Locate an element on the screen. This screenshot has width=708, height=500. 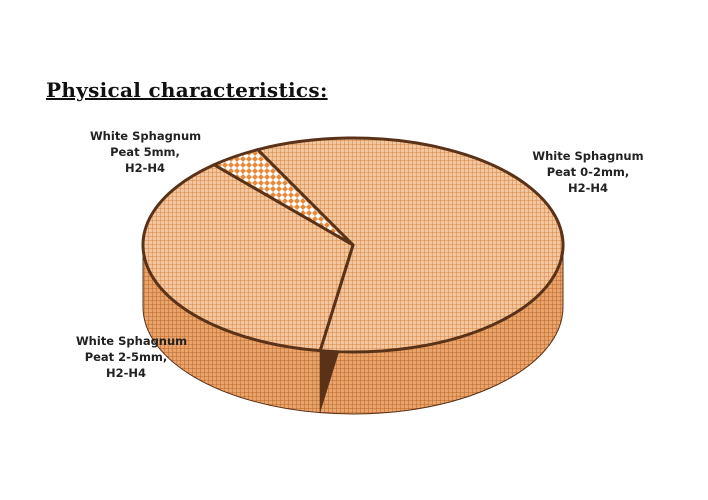
chart-title: Physical characteristics: is located at coordinates (187, 90).